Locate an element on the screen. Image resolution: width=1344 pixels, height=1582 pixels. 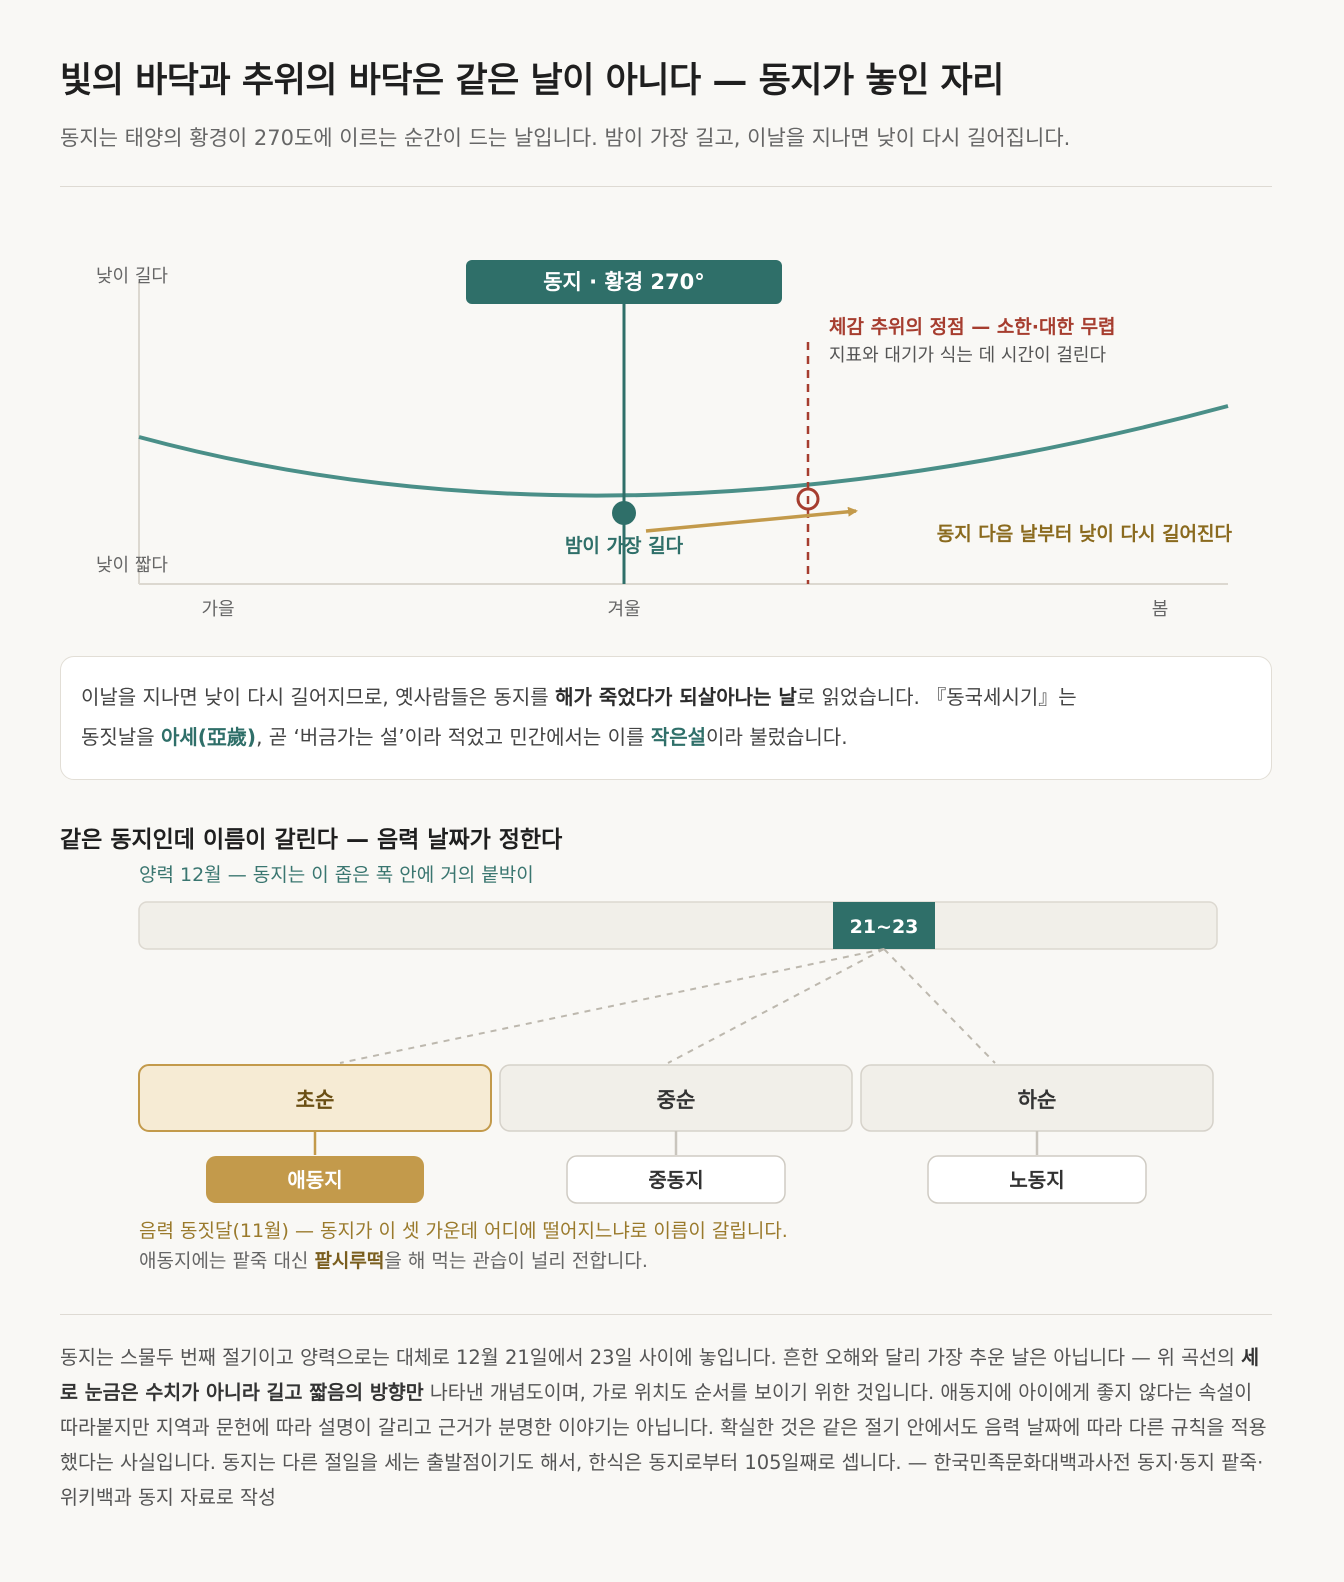
callout-text-2: 로 읽었습니다. 『동국세시기』는 is located at coordinates (936, 697).